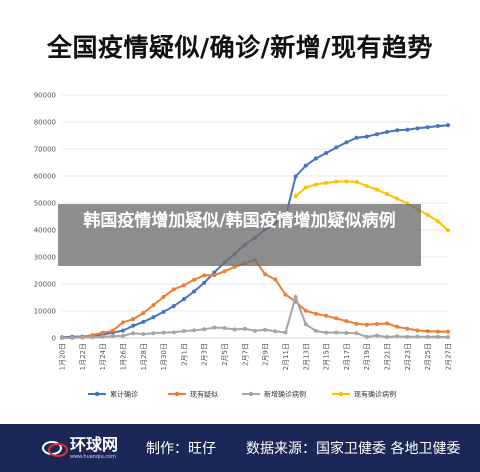  What do you see at coordinates (45, 177) in the screenshot?
I see `y-tick-label: 60000` at bounding box center [45, 177].